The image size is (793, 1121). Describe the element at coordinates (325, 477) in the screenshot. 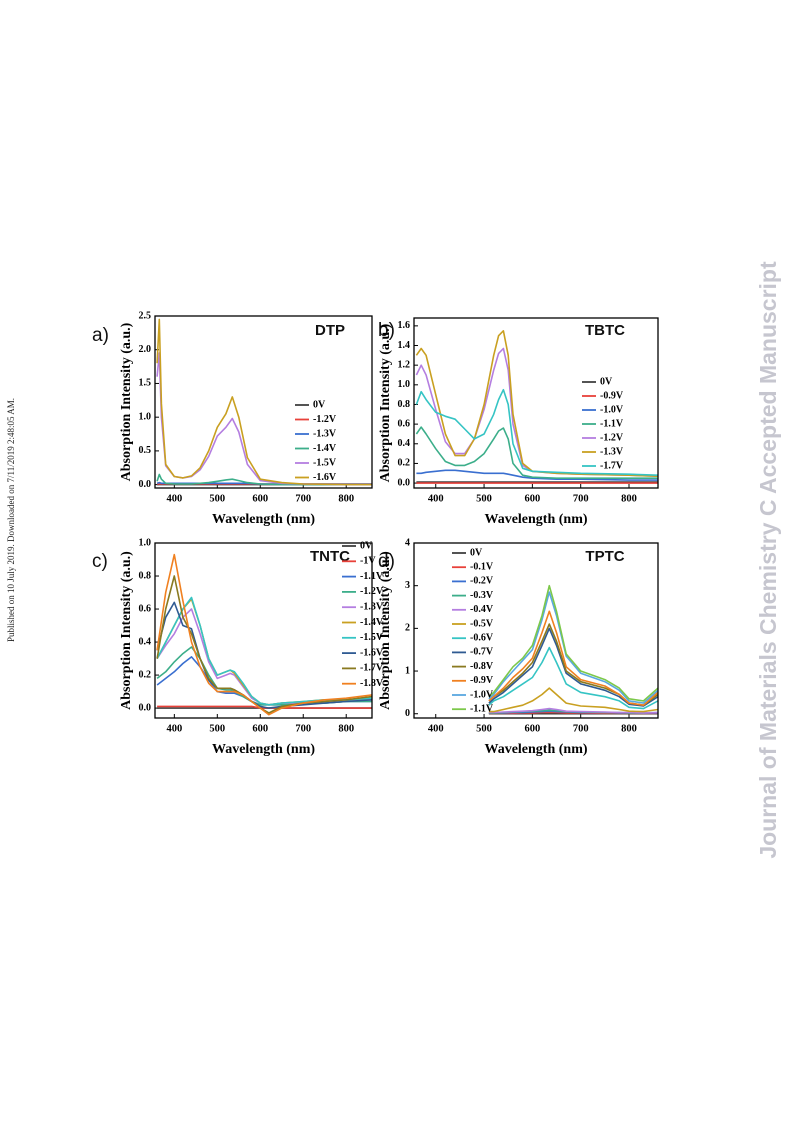

I see `legend-label: -1.6V` at that location.